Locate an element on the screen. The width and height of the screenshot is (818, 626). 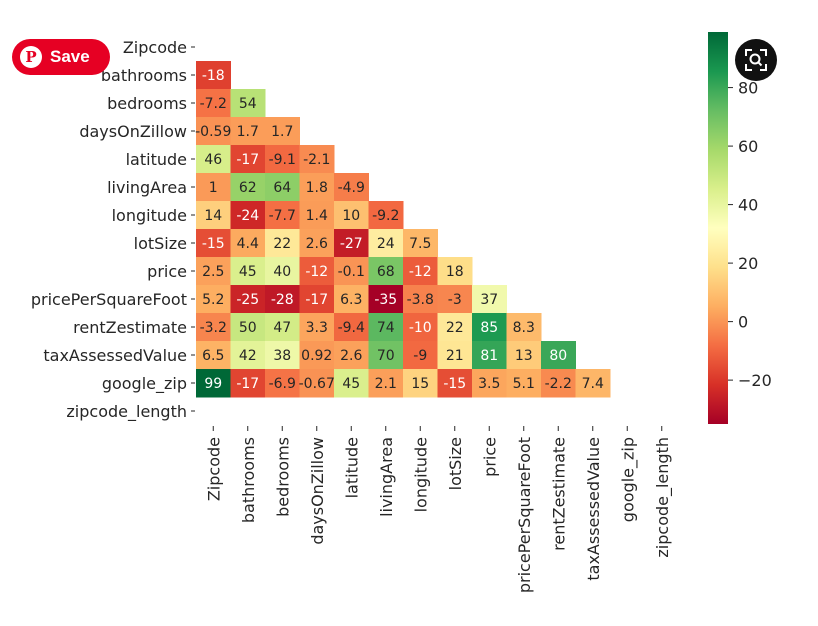
cell-value-label: 24 is located at coordinates (386, 244).